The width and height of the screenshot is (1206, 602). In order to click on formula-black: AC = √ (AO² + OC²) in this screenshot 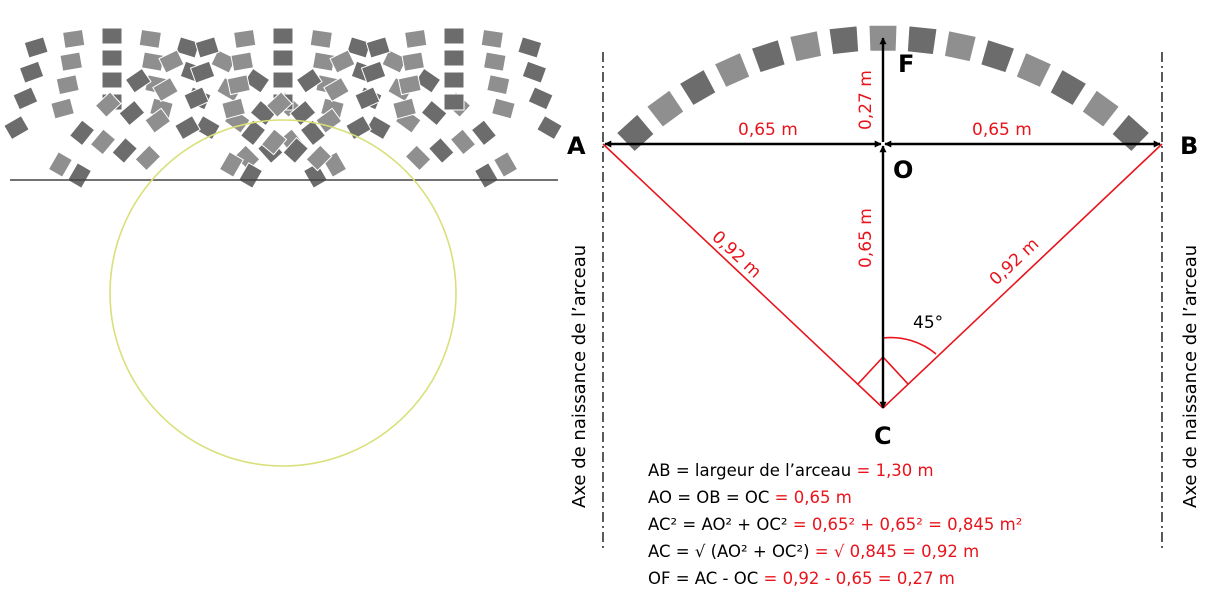, I will do `click(729, 551)`.